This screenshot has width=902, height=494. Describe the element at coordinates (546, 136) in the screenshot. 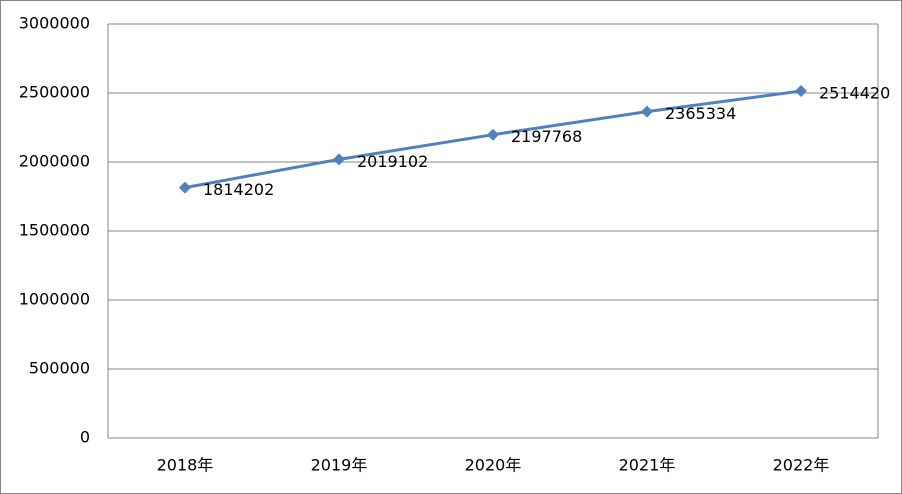

I see `data-label: 2197768` at that location.